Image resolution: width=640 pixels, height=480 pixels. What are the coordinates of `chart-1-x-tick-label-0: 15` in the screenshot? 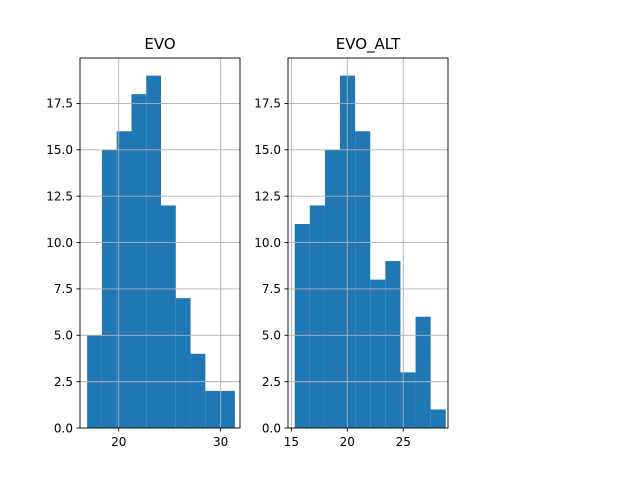 It's located at (291, 442).